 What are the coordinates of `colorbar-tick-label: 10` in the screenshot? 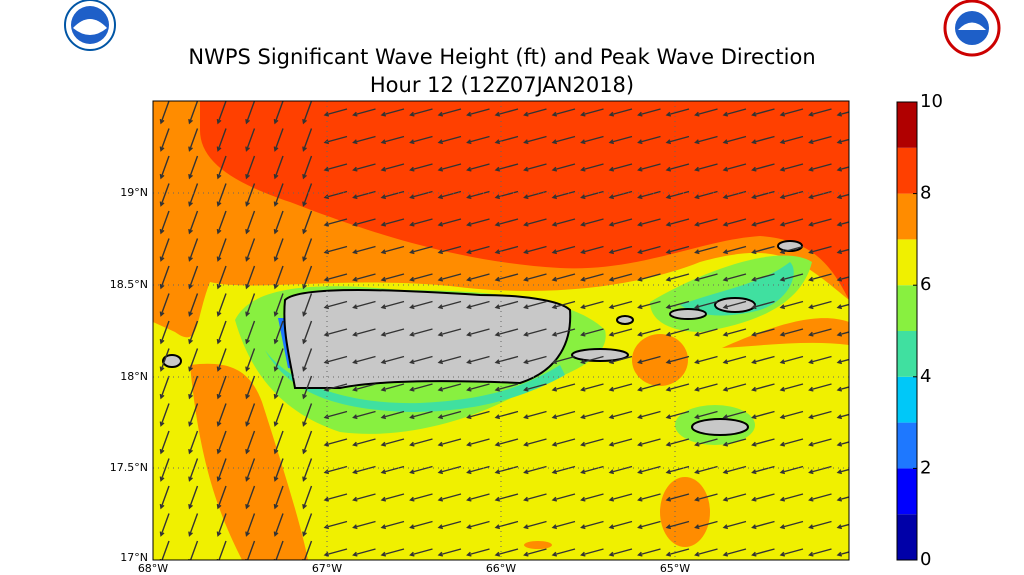 It's located at (931, 101).